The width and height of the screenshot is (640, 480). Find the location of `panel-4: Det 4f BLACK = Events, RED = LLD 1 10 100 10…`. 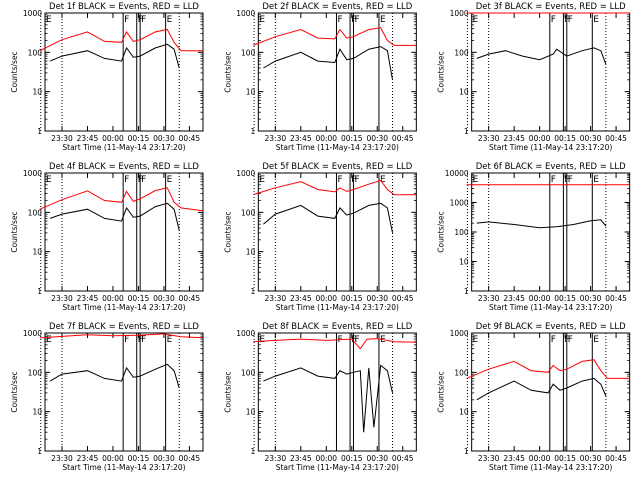

panel-4: Det 4f BLACK = Events, RED = LLD 1 10 100 10… is located at coordinates (107, 237).